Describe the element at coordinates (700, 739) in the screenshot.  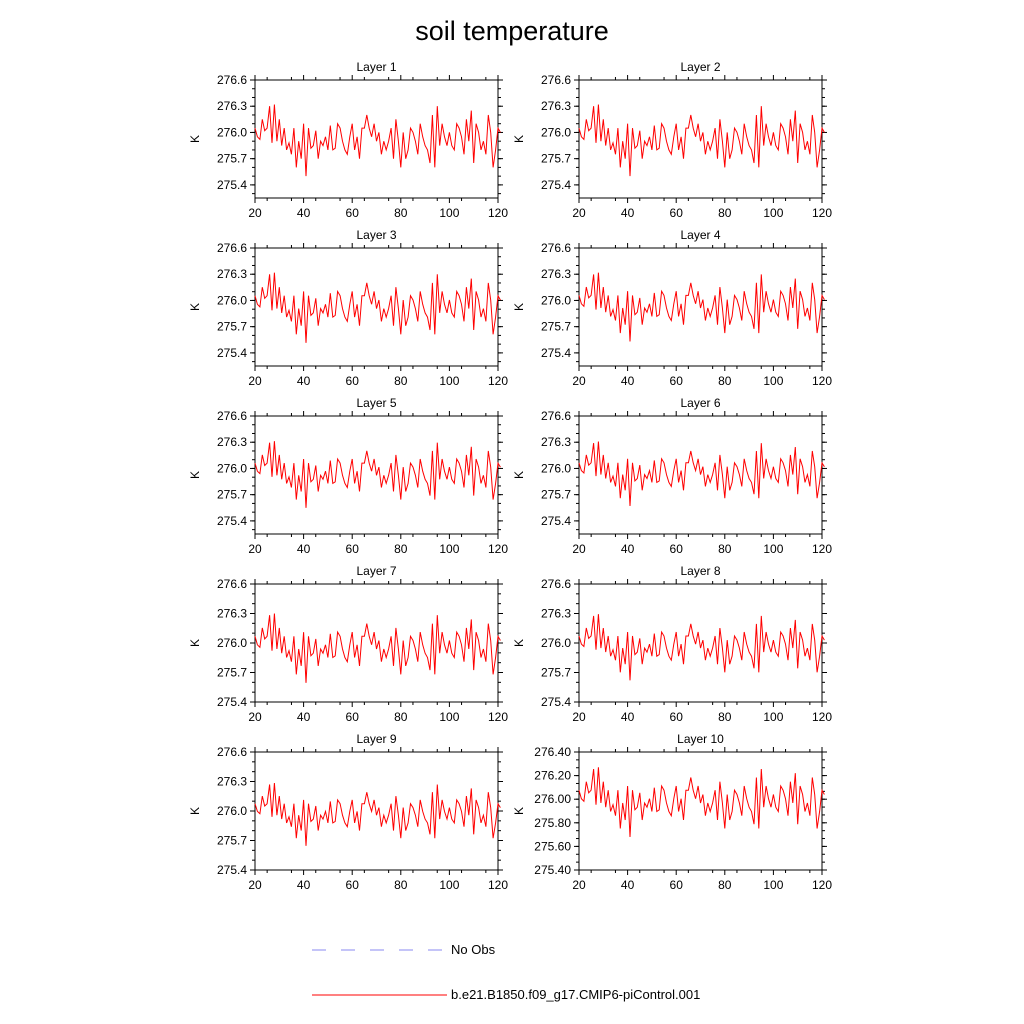
I see `panel-title: Layer 10` at that location.